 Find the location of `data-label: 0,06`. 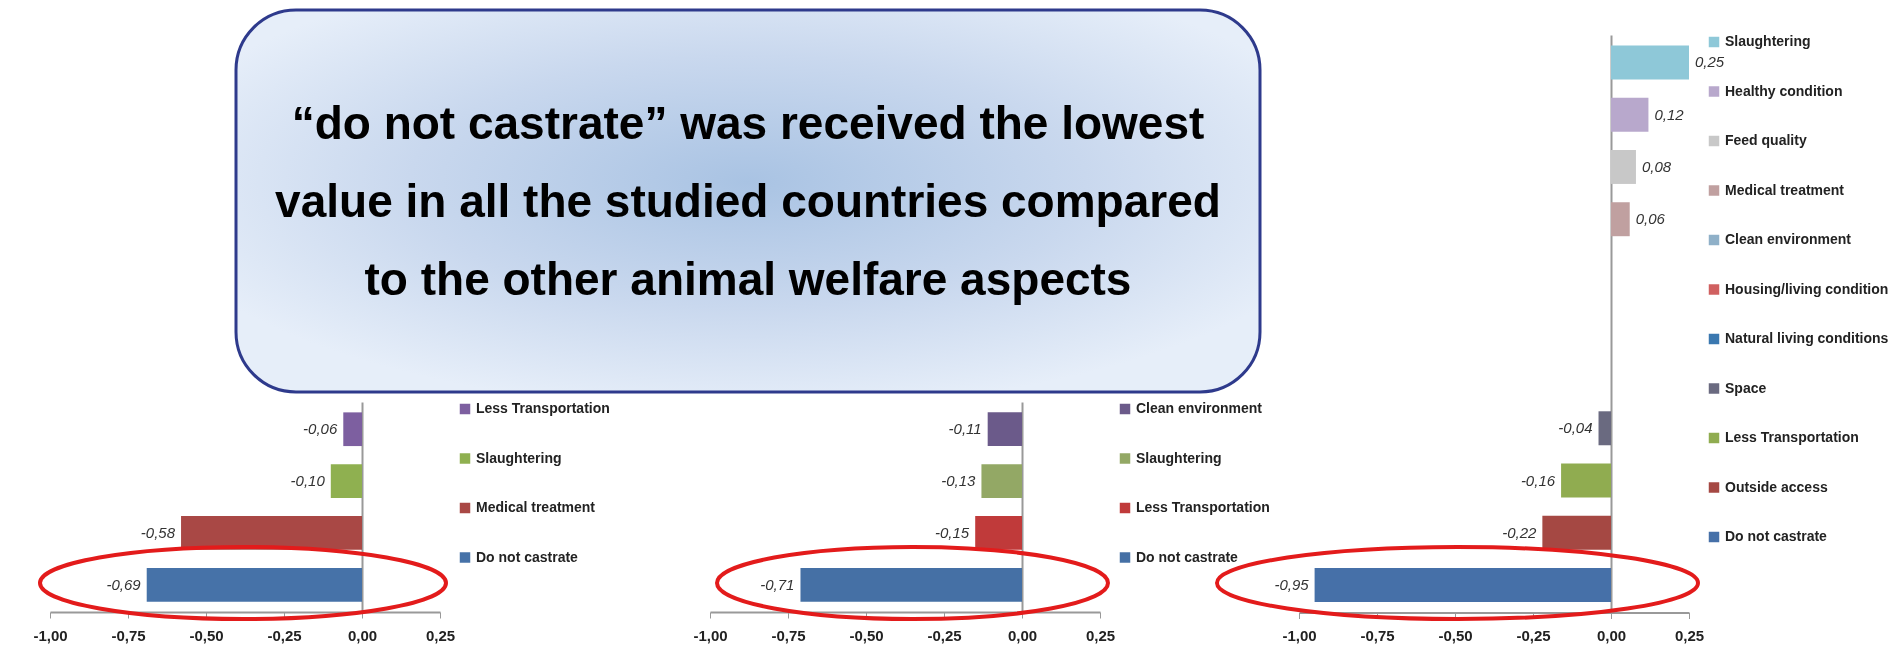

data-label: 0,06 is located at coordinates (1650, 218).